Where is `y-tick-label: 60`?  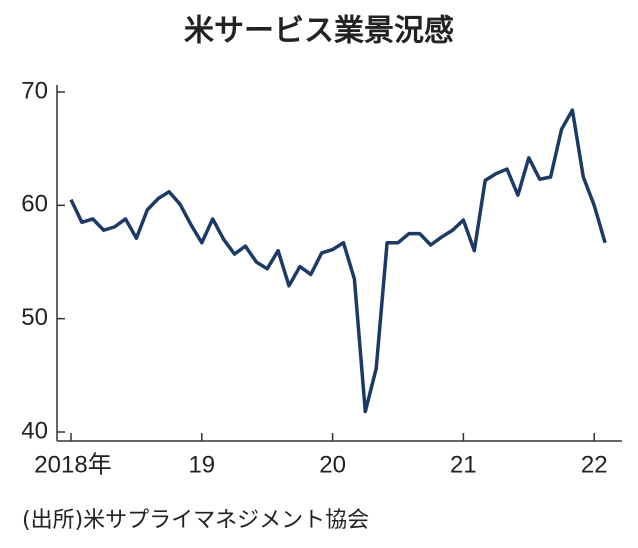 y-tick-label: 60 is located at coordinates (34, 204).